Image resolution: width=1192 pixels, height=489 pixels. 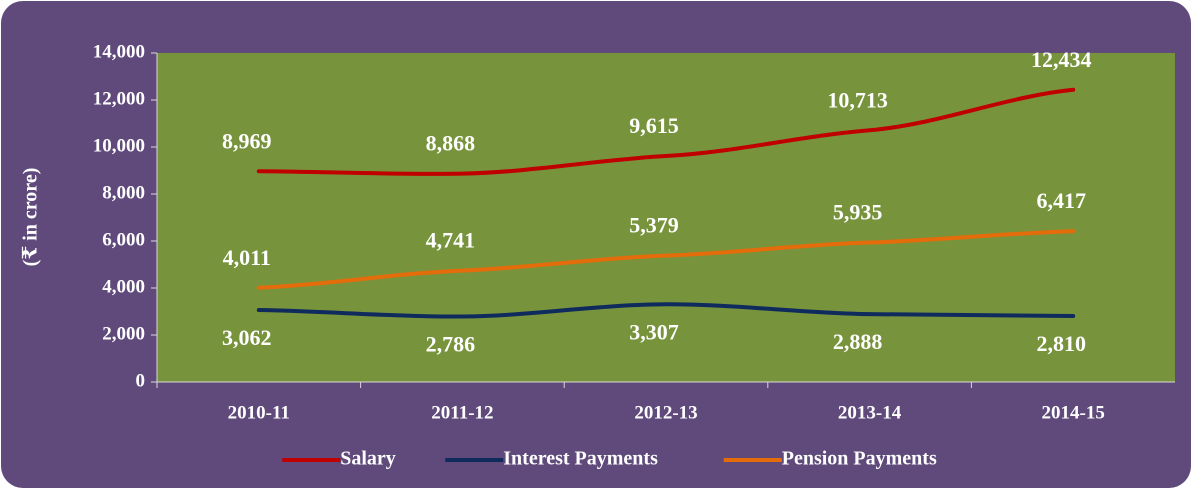 I want to click on data-label: 5,935, so click(x=858, y=212).